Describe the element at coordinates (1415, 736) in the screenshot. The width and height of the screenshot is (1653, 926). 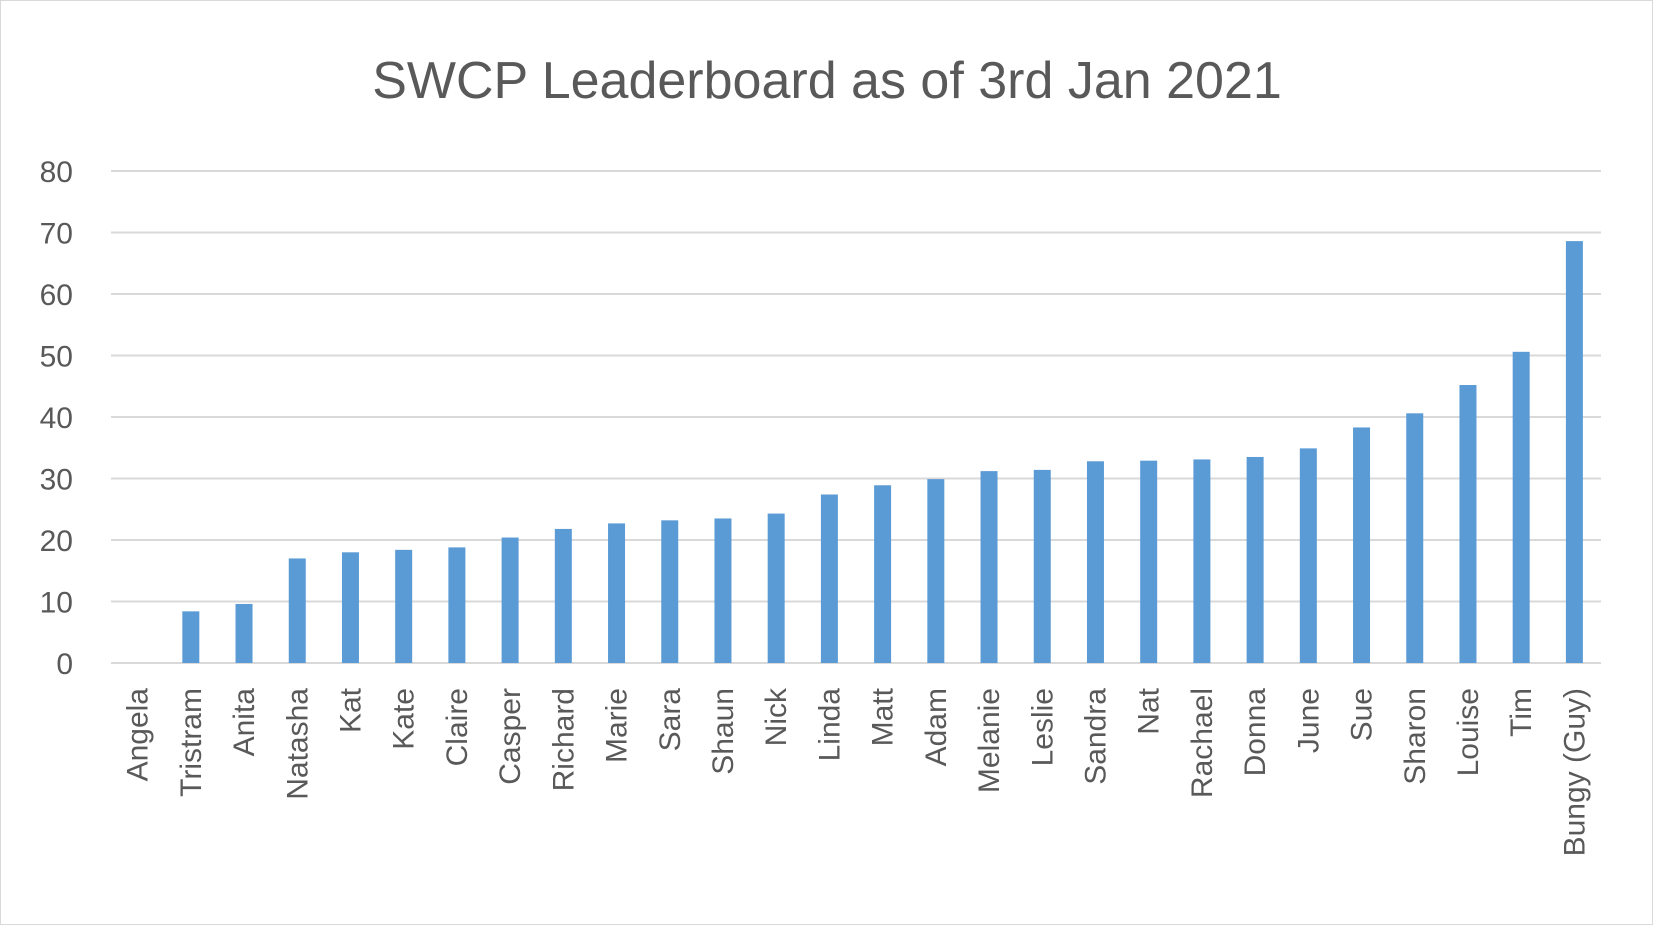
I see `x-tick-label: Sharon` at that location.